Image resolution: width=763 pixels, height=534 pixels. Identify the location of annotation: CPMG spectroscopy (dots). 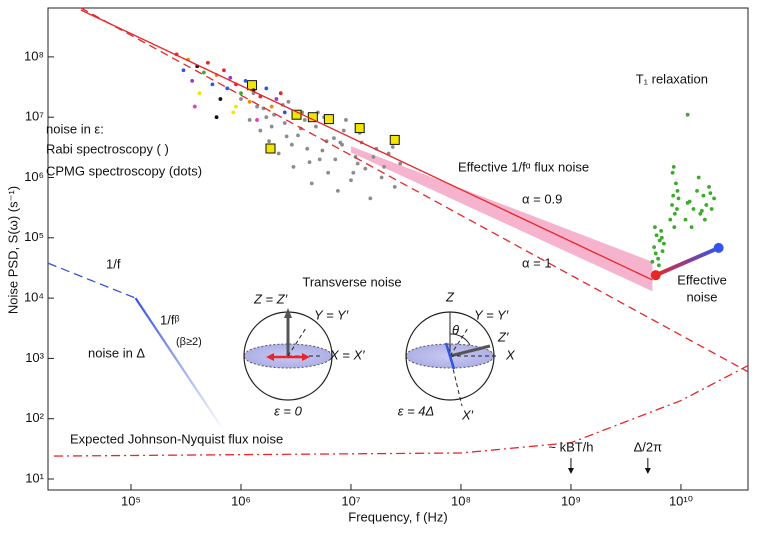
(124, 170).